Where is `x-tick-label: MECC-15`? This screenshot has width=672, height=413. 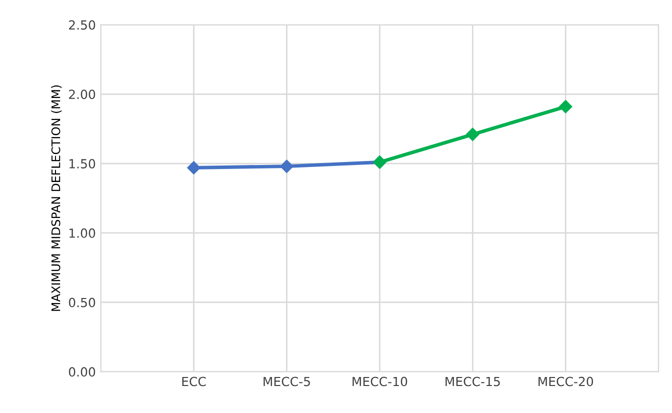 x-tick-label: MECC-15 is located at coordinates (473, 381).